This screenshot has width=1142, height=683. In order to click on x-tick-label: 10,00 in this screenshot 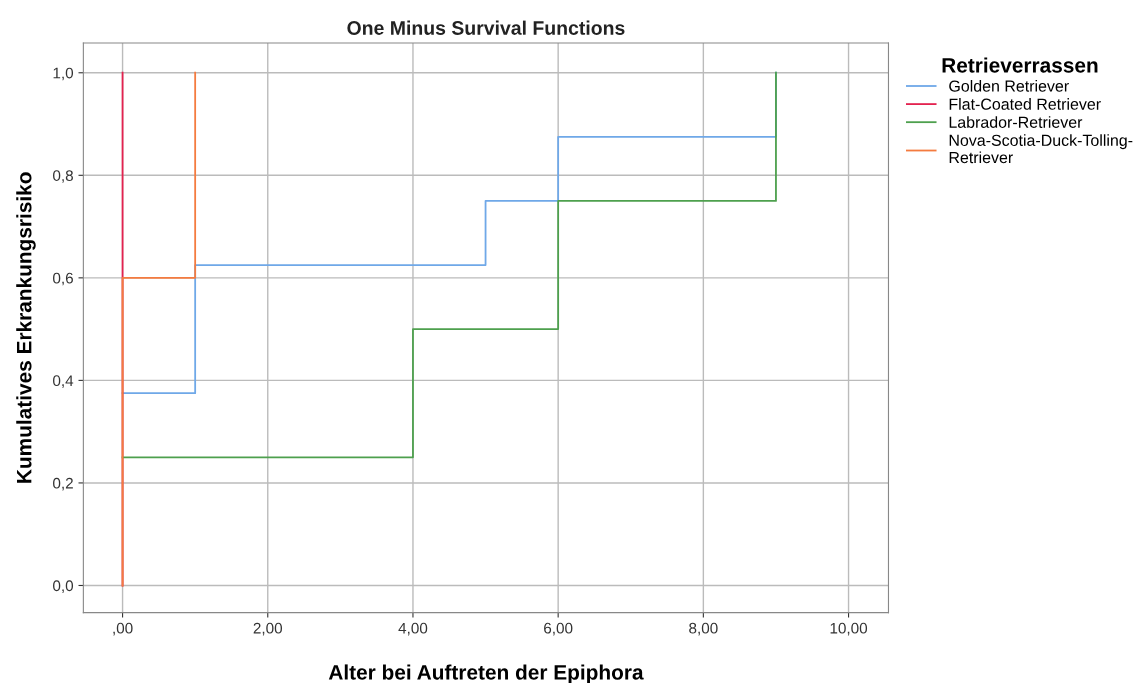, I will do `click(849, 629)`.